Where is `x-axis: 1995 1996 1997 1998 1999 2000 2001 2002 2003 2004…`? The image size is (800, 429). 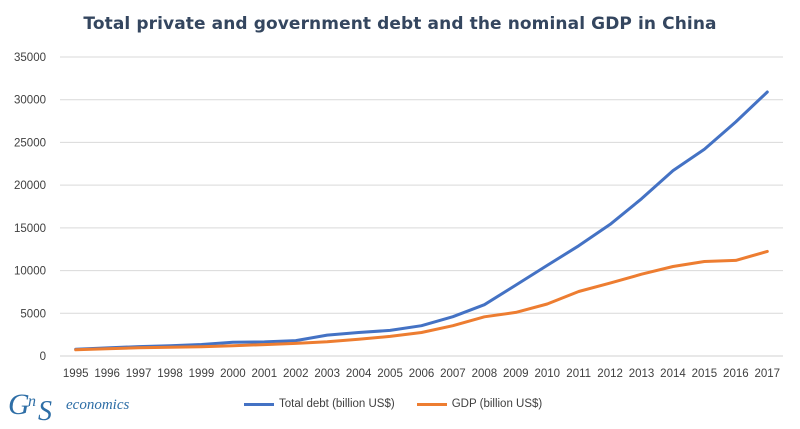
x-axis: 1995 1996 1997 1998 1999 2000 2001 2002 2003 2004… is located at coordinates (421, 374).